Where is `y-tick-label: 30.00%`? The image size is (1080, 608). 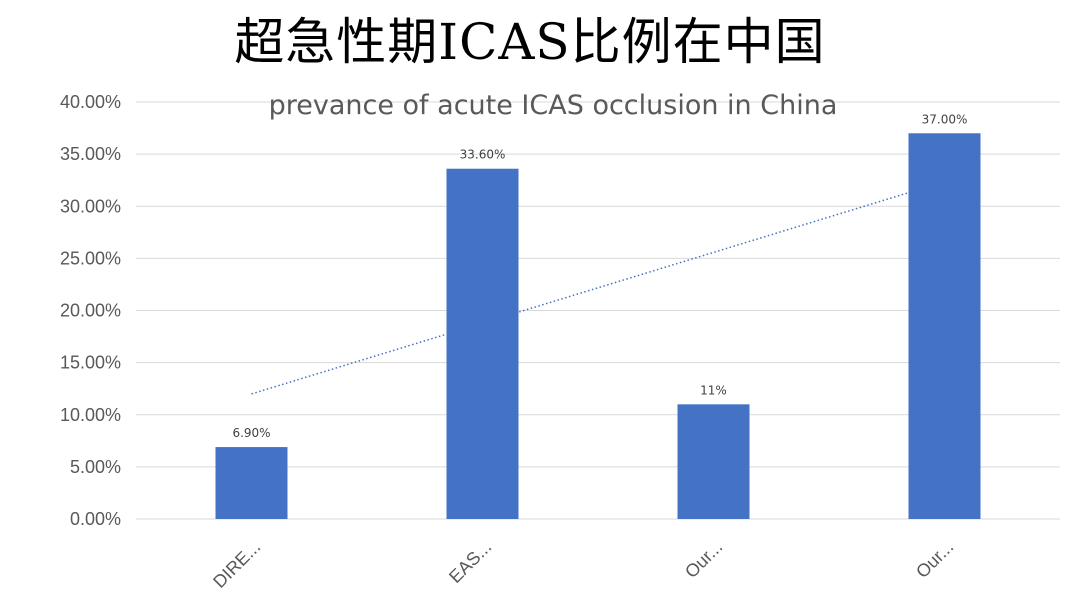 y-tick-label: 30.00% is located at coordinates (90, 206).